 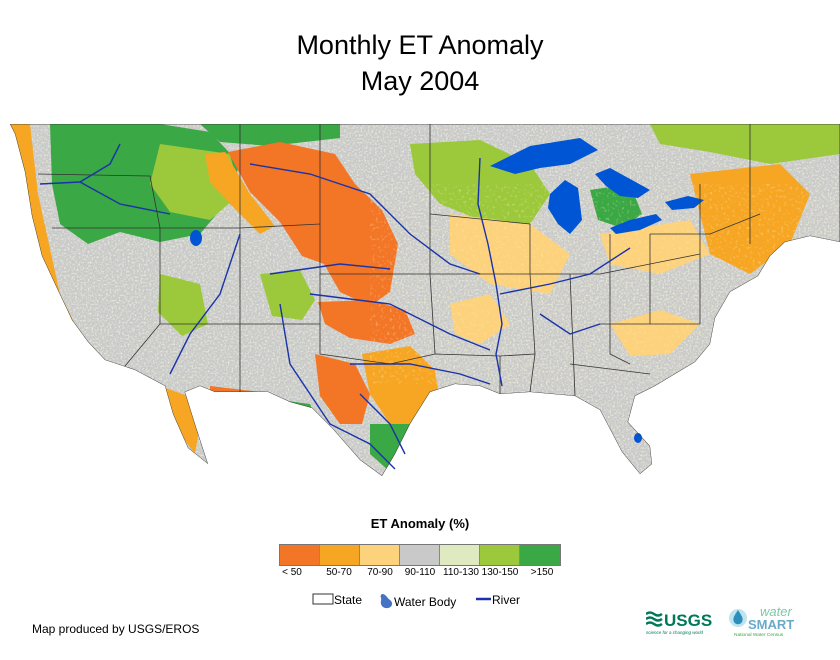 I want to click on river-rio-grande, so click(x=337, y=386).